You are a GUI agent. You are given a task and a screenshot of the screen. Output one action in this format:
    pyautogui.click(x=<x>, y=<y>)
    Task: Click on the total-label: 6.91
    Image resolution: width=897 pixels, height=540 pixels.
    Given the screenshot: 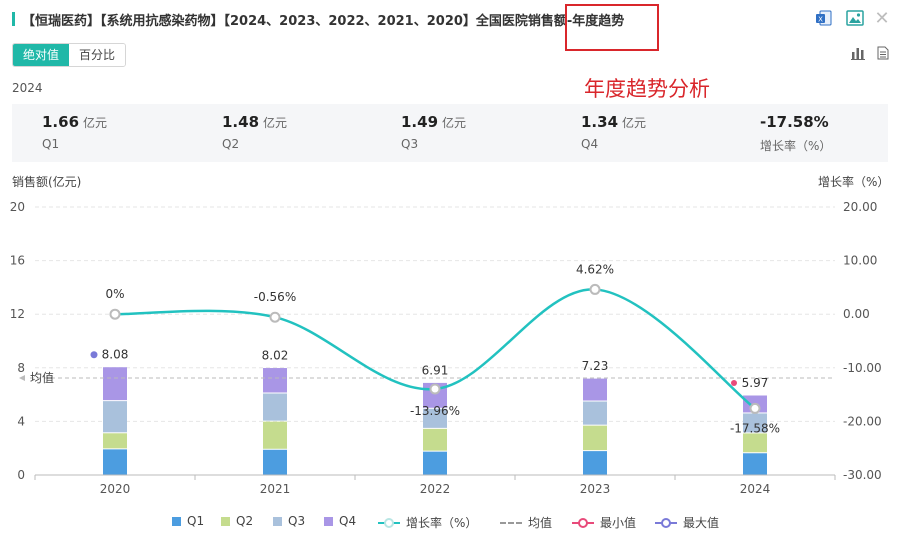 What is the action you would take?
    pyautogui.click(x=435, y=370)
    